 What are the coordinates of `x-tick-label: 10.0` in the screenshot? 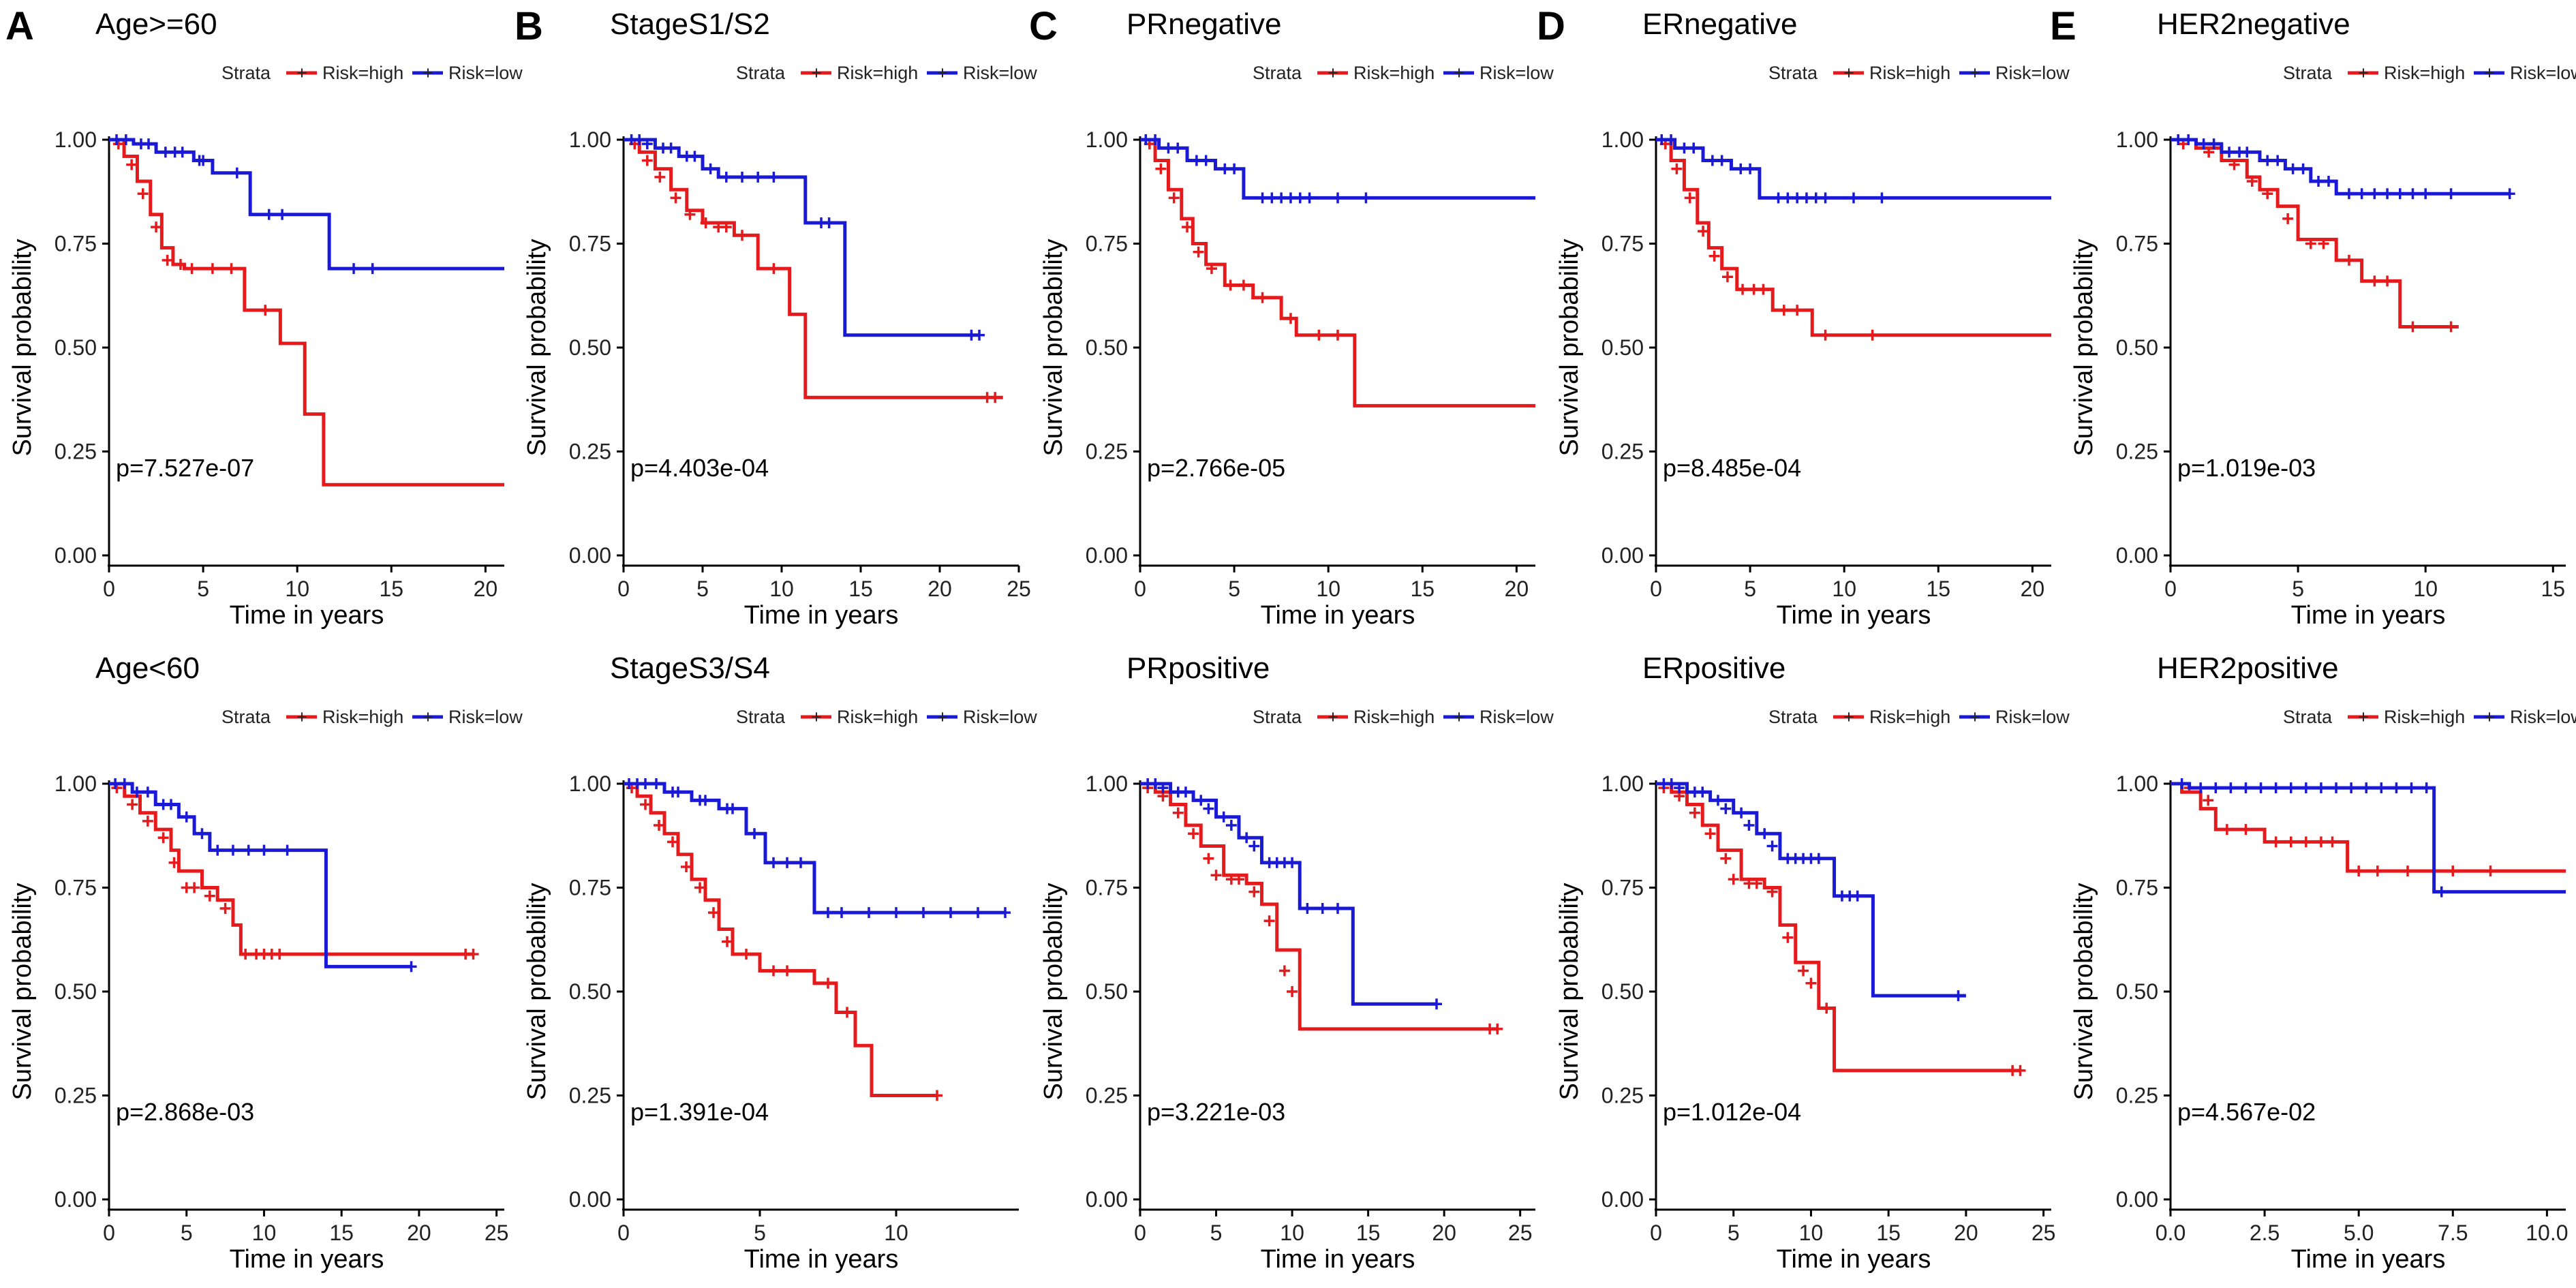 It's located at (2547, 1233).